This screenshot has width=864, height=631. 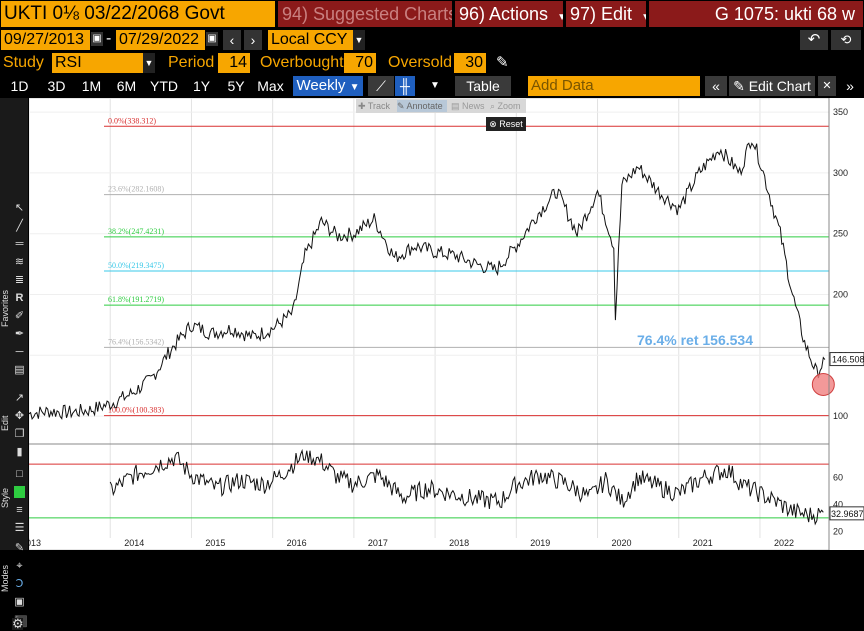 What do you see at coordinates (19, 548) in the screenshot?
I see `draw-mode-icon: ✎` at bounding box center [19, 548].